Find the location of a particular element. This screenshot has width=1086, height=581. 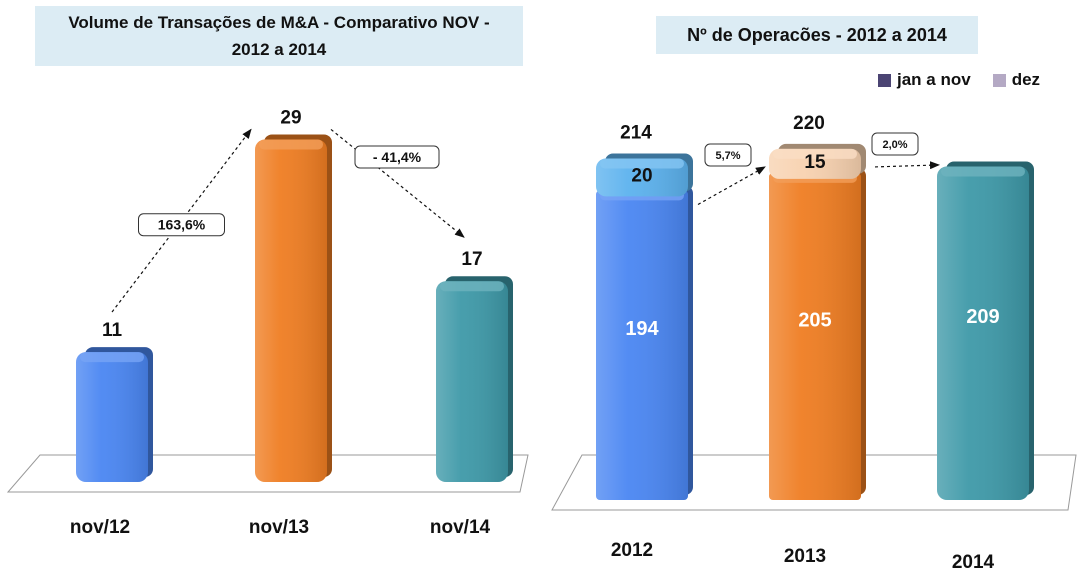

bar-2012-dez is located at coordinates (644, 175).